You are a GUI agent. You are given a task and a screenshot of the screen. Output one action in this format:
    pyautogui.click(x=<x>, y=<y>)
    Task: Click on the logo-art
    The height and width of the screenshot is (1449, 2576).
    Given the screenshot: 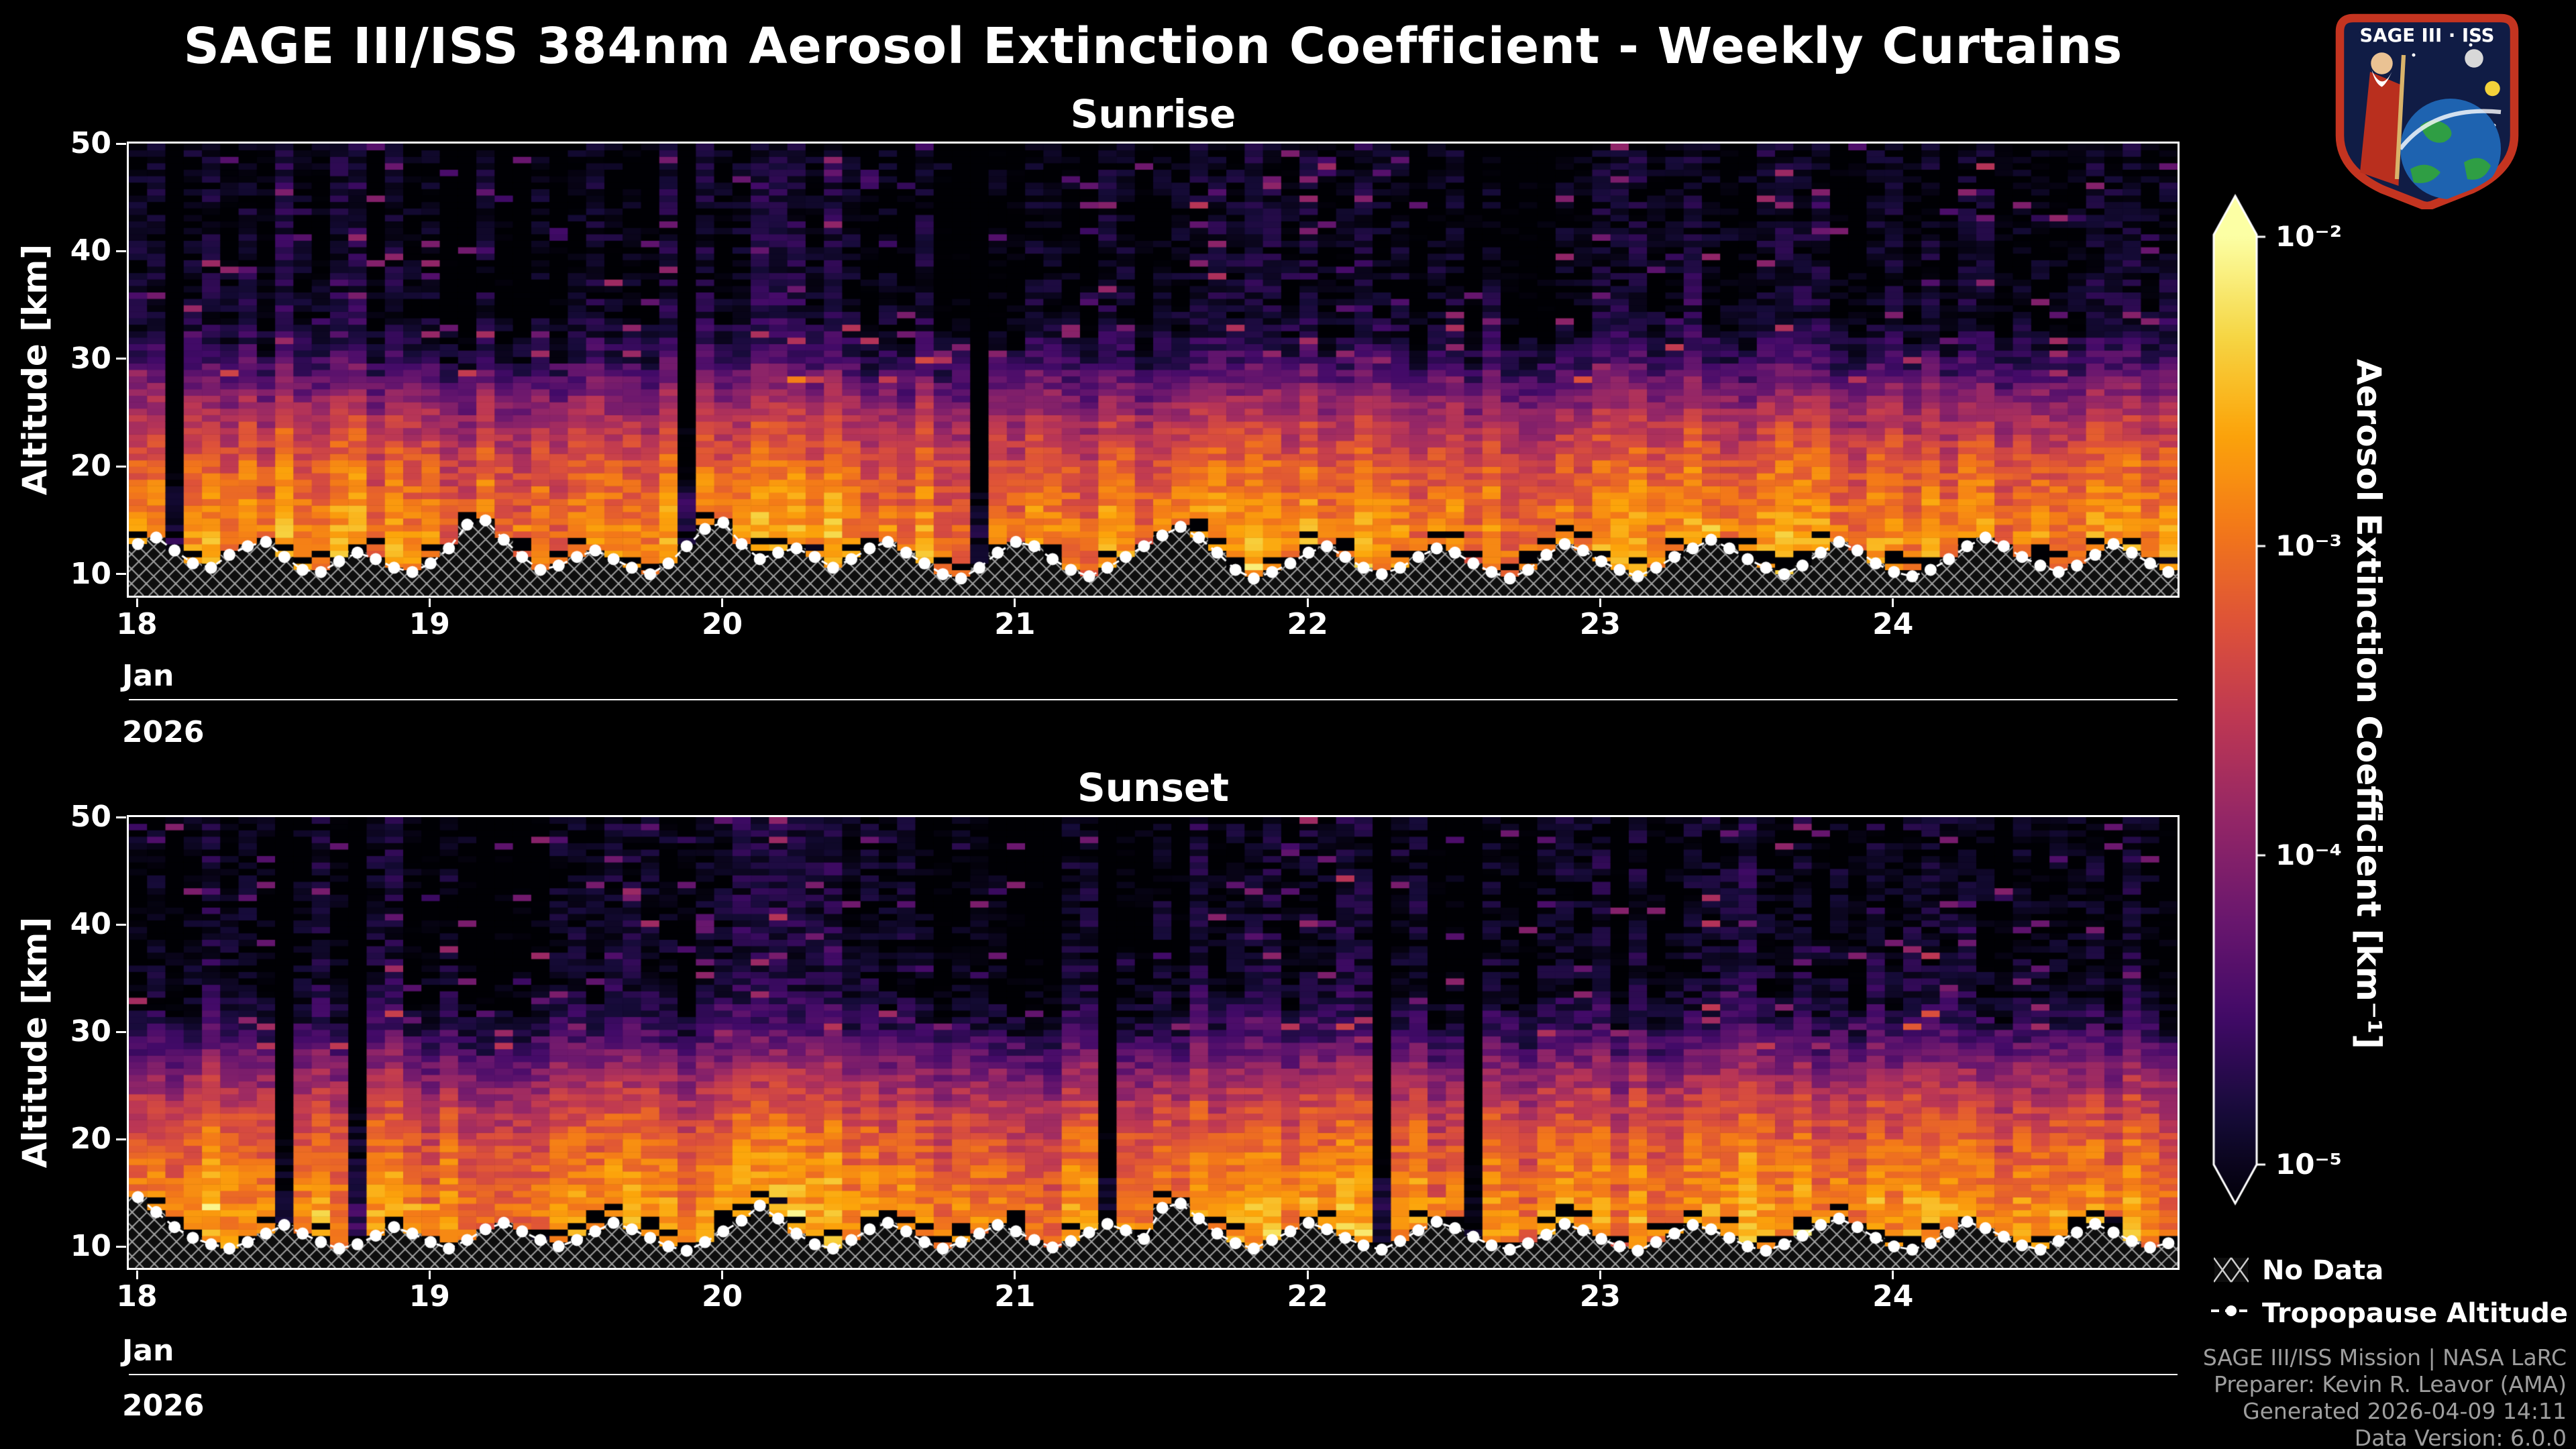 What is the action you would take?
    pyautogui.click(x=2431, y=121)
    